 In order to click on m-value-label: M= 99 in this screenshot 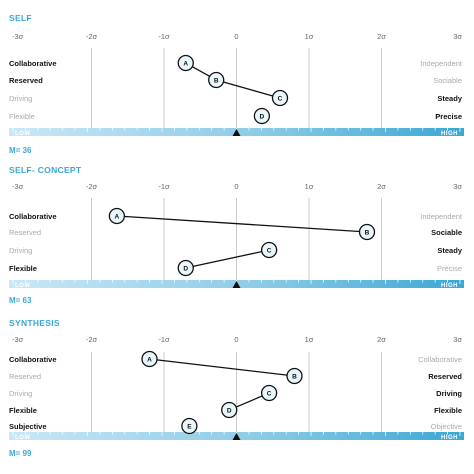, I will do `click(20, 453)`.